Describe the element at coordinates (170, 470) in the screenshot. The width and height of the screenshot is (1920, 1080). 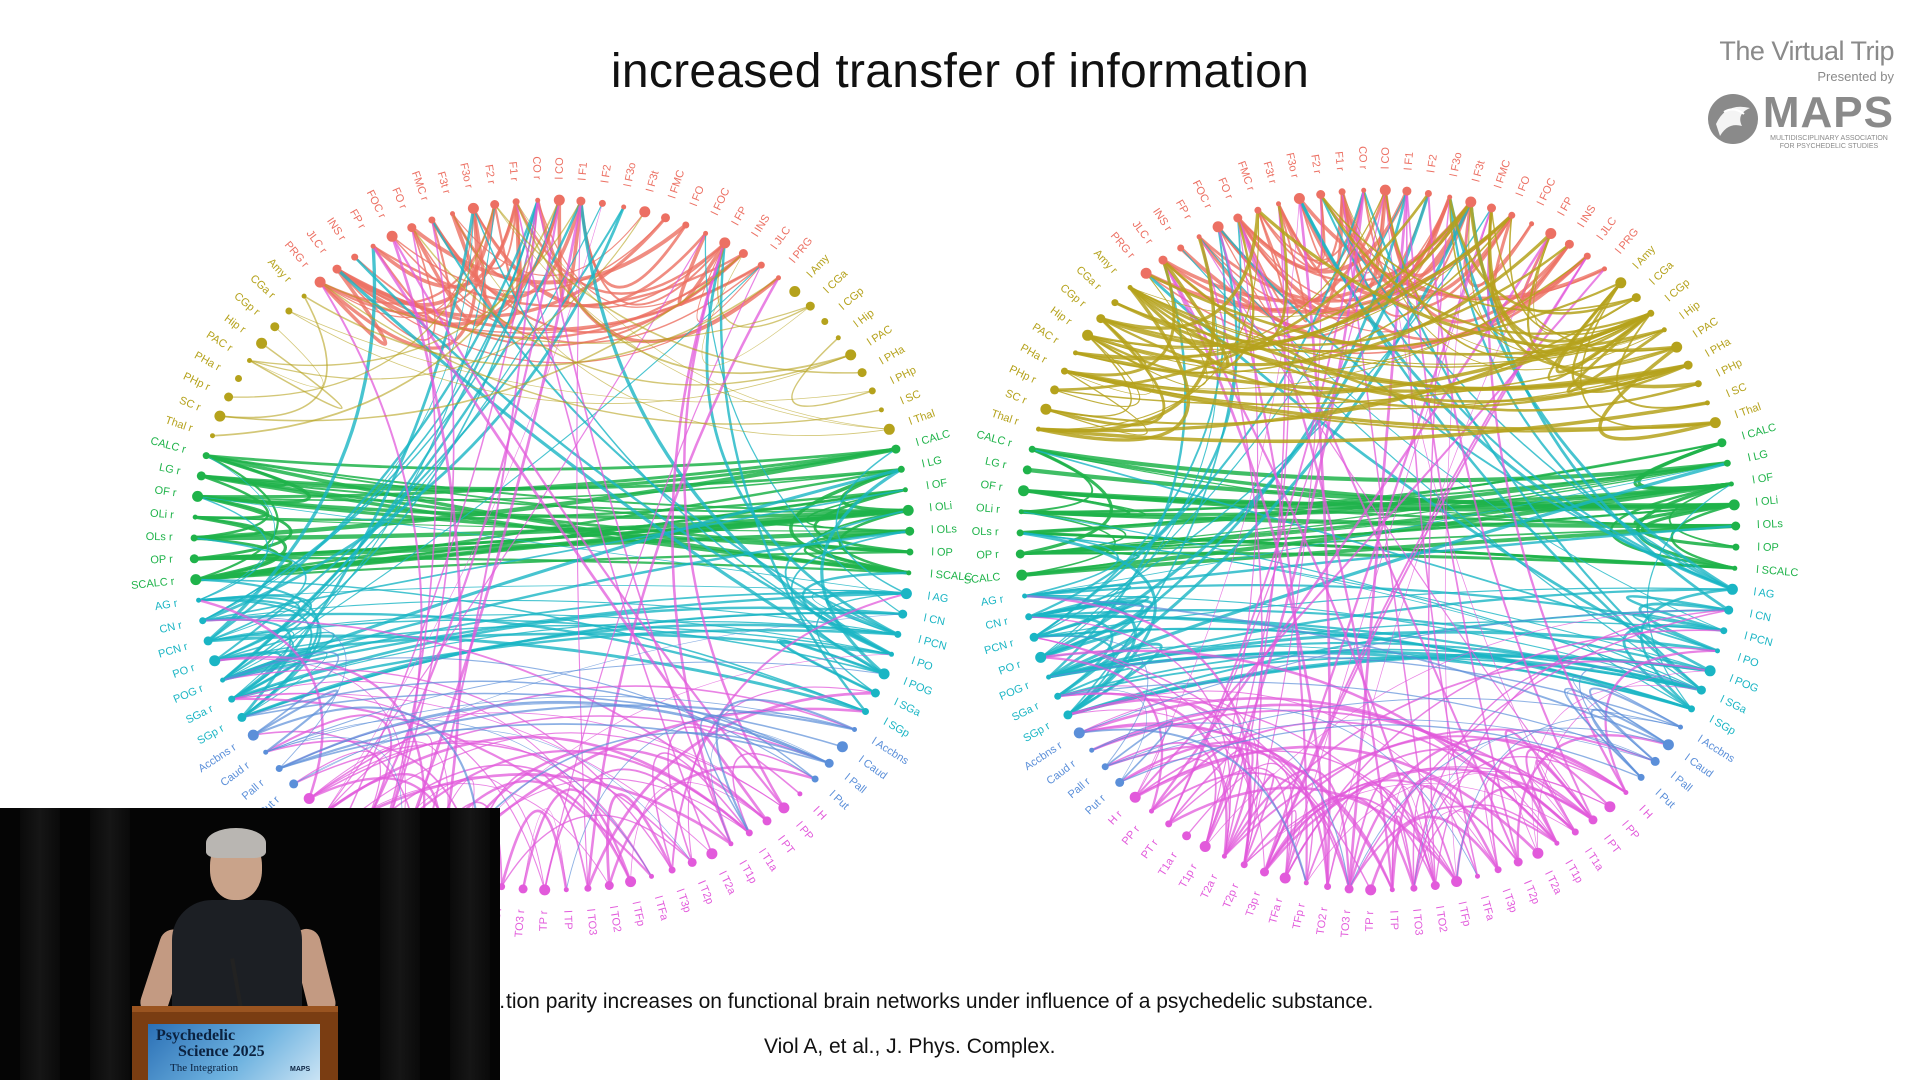
I see `brain-region-label: LG r` at that location.